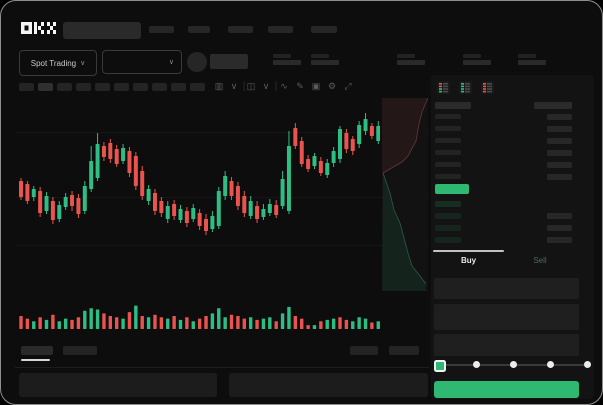 This screenshot has height=405, width=603. Describe the element at coordinates (328, 385) in the screenshot. I see `bottom-panel-right` at that location.